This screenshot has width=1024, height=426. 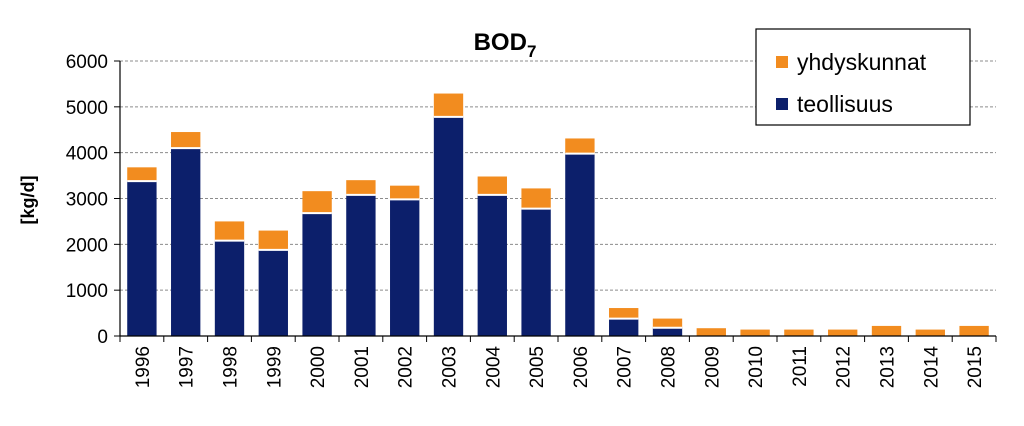 I want to click on x-tick-label-2006: 2006, so click(x=581, y=367).